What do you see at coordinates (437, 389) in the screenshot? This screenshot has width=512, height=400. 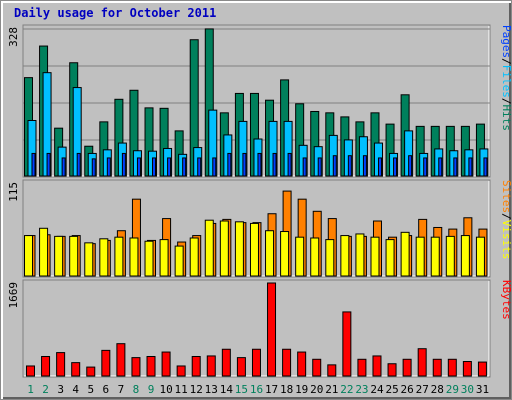 I see `tick-label-day-28: 28` at bounding box center [437, 389].